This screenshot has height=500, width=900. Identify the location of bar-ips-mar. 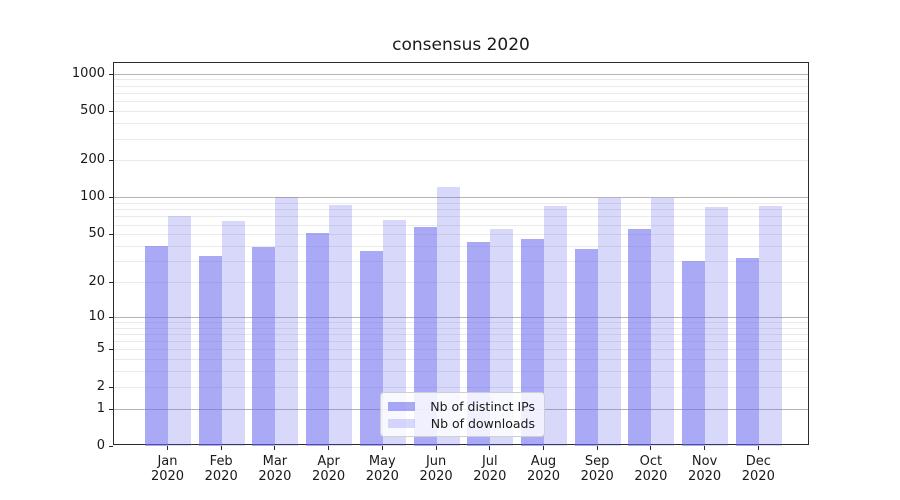
(264, 346).